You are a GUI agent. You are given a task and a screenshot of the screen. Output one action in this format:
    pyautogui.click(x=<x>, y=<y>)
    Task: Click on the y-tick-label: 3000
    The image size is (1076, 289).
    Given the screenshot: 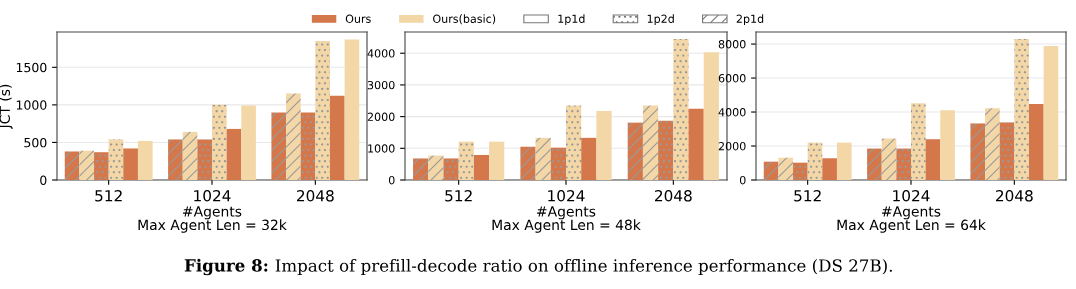 What is the action you would take?
    pyautogui.click(x=381, y=85)
    